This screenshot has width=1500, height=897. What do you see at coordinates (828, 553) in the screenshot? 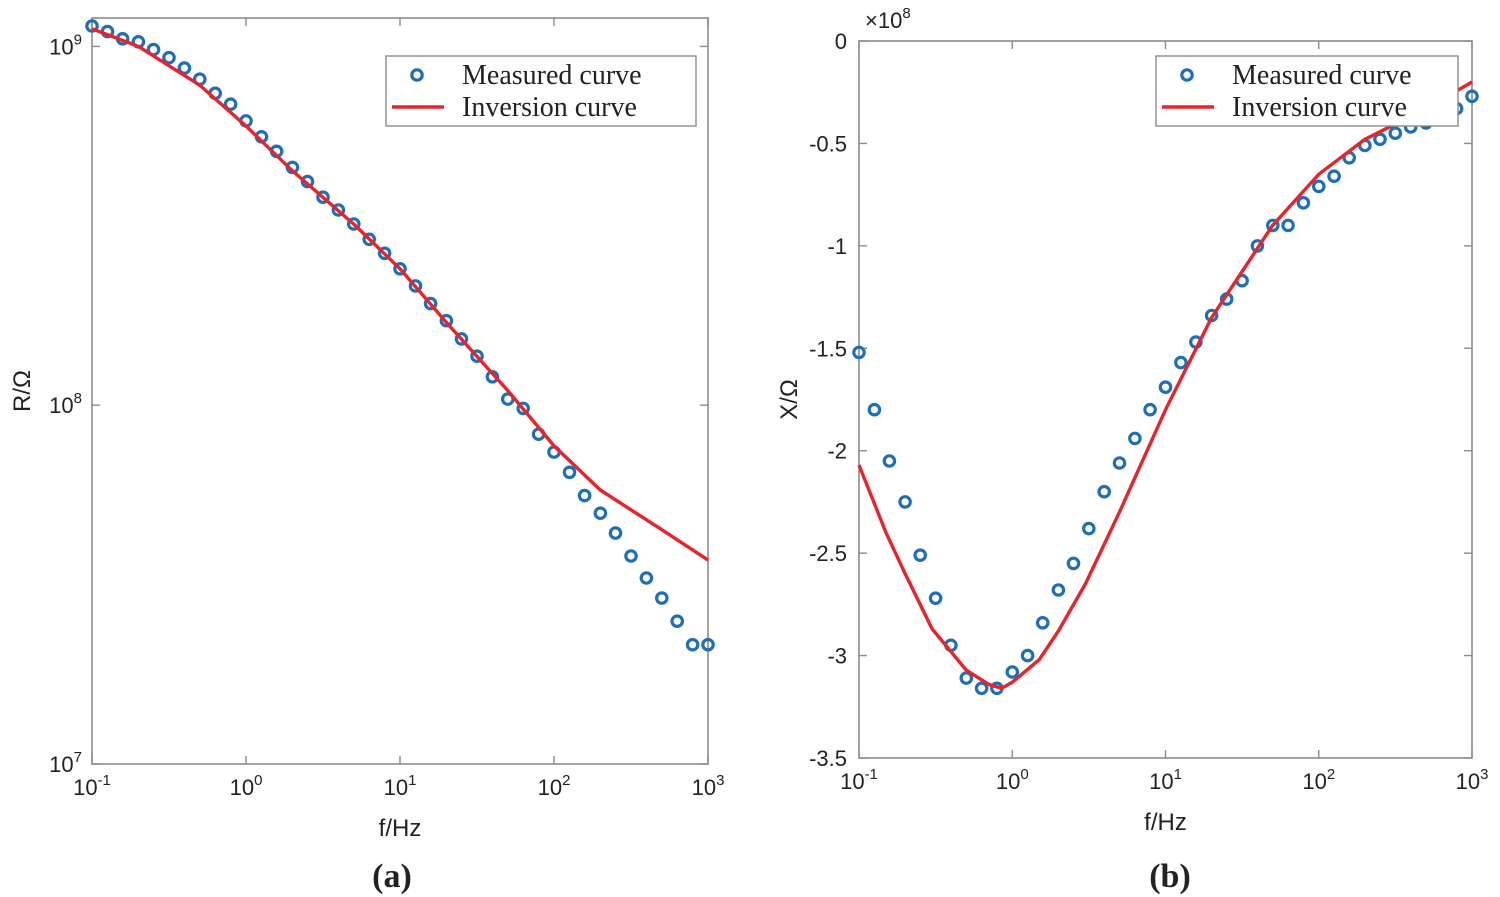
I see `y-tick-label: -2.5` at bounding box center [828, 553].